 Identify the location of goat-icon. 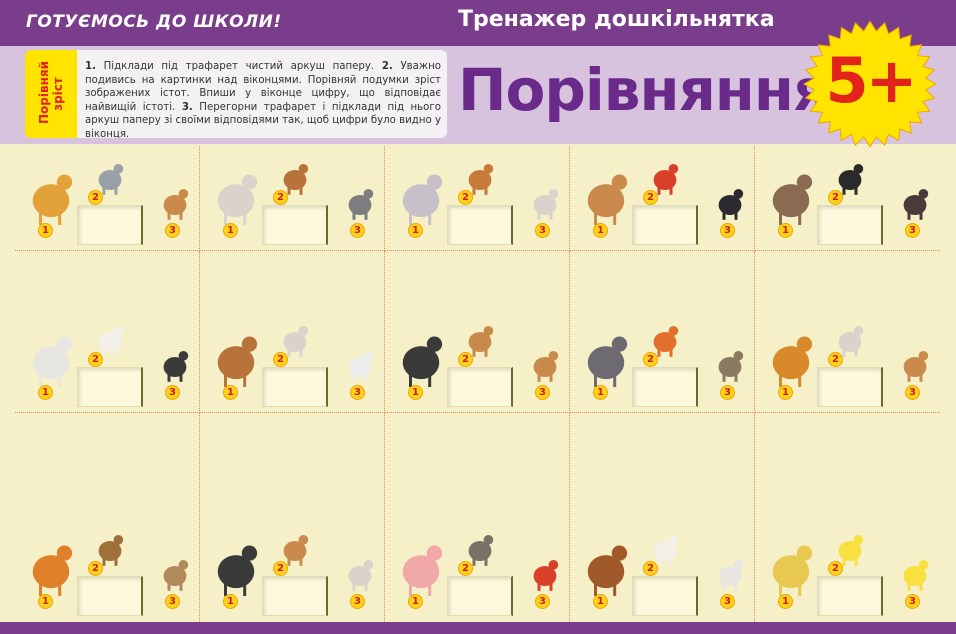
(361, 366).